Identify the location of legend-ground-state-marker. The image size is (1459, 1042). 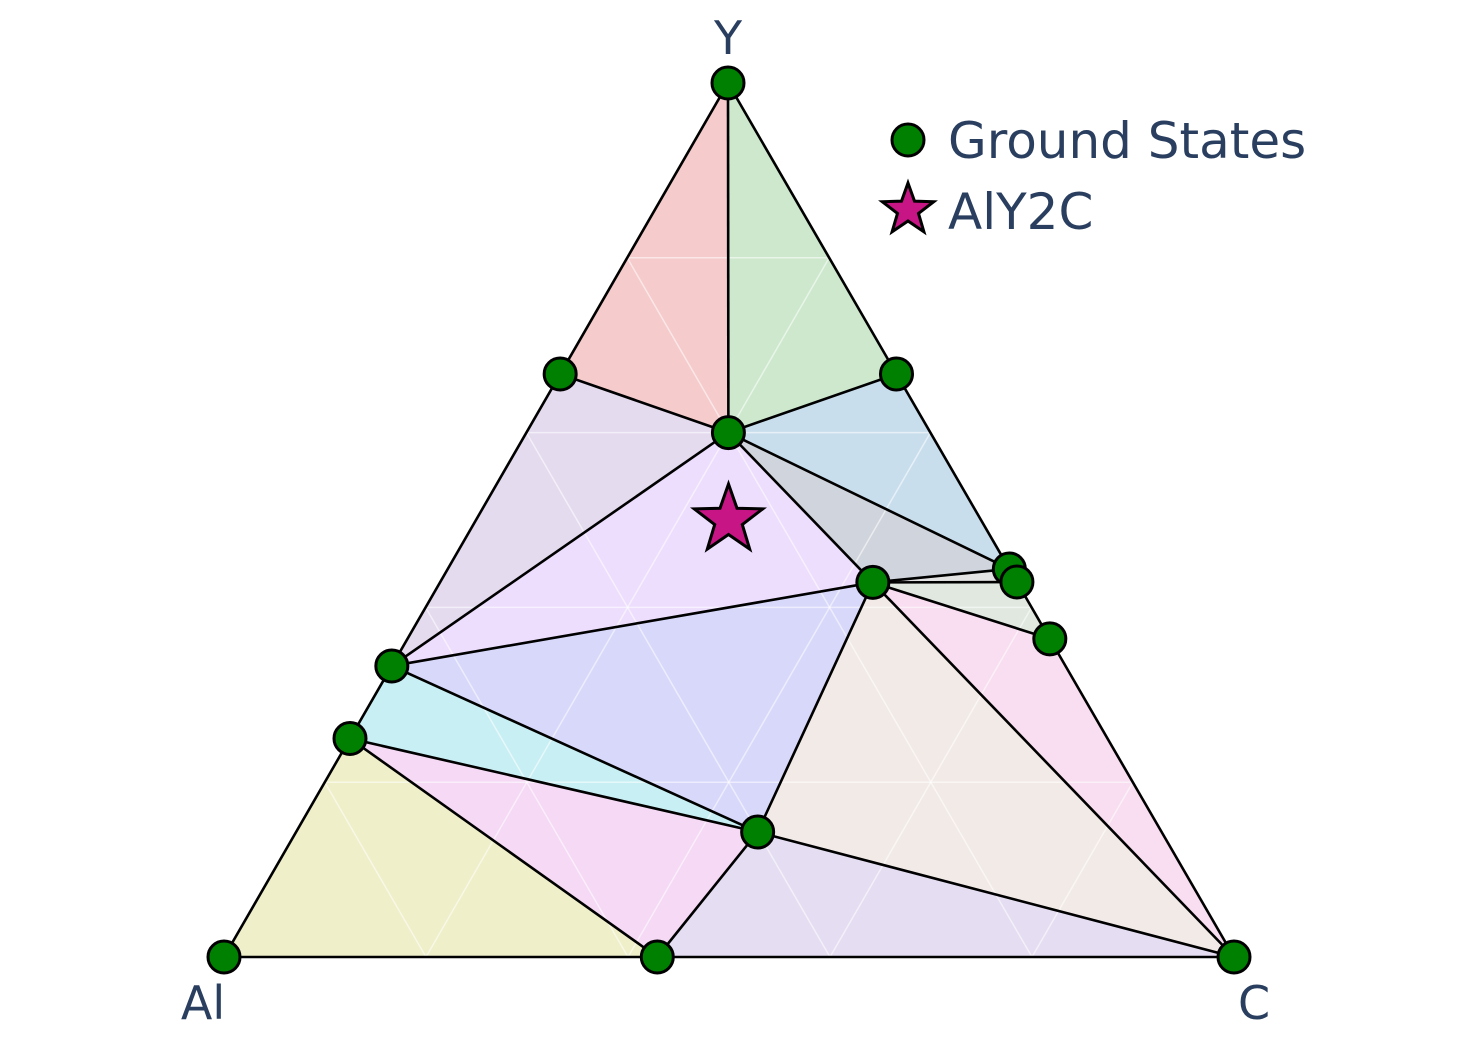
(908, 140).